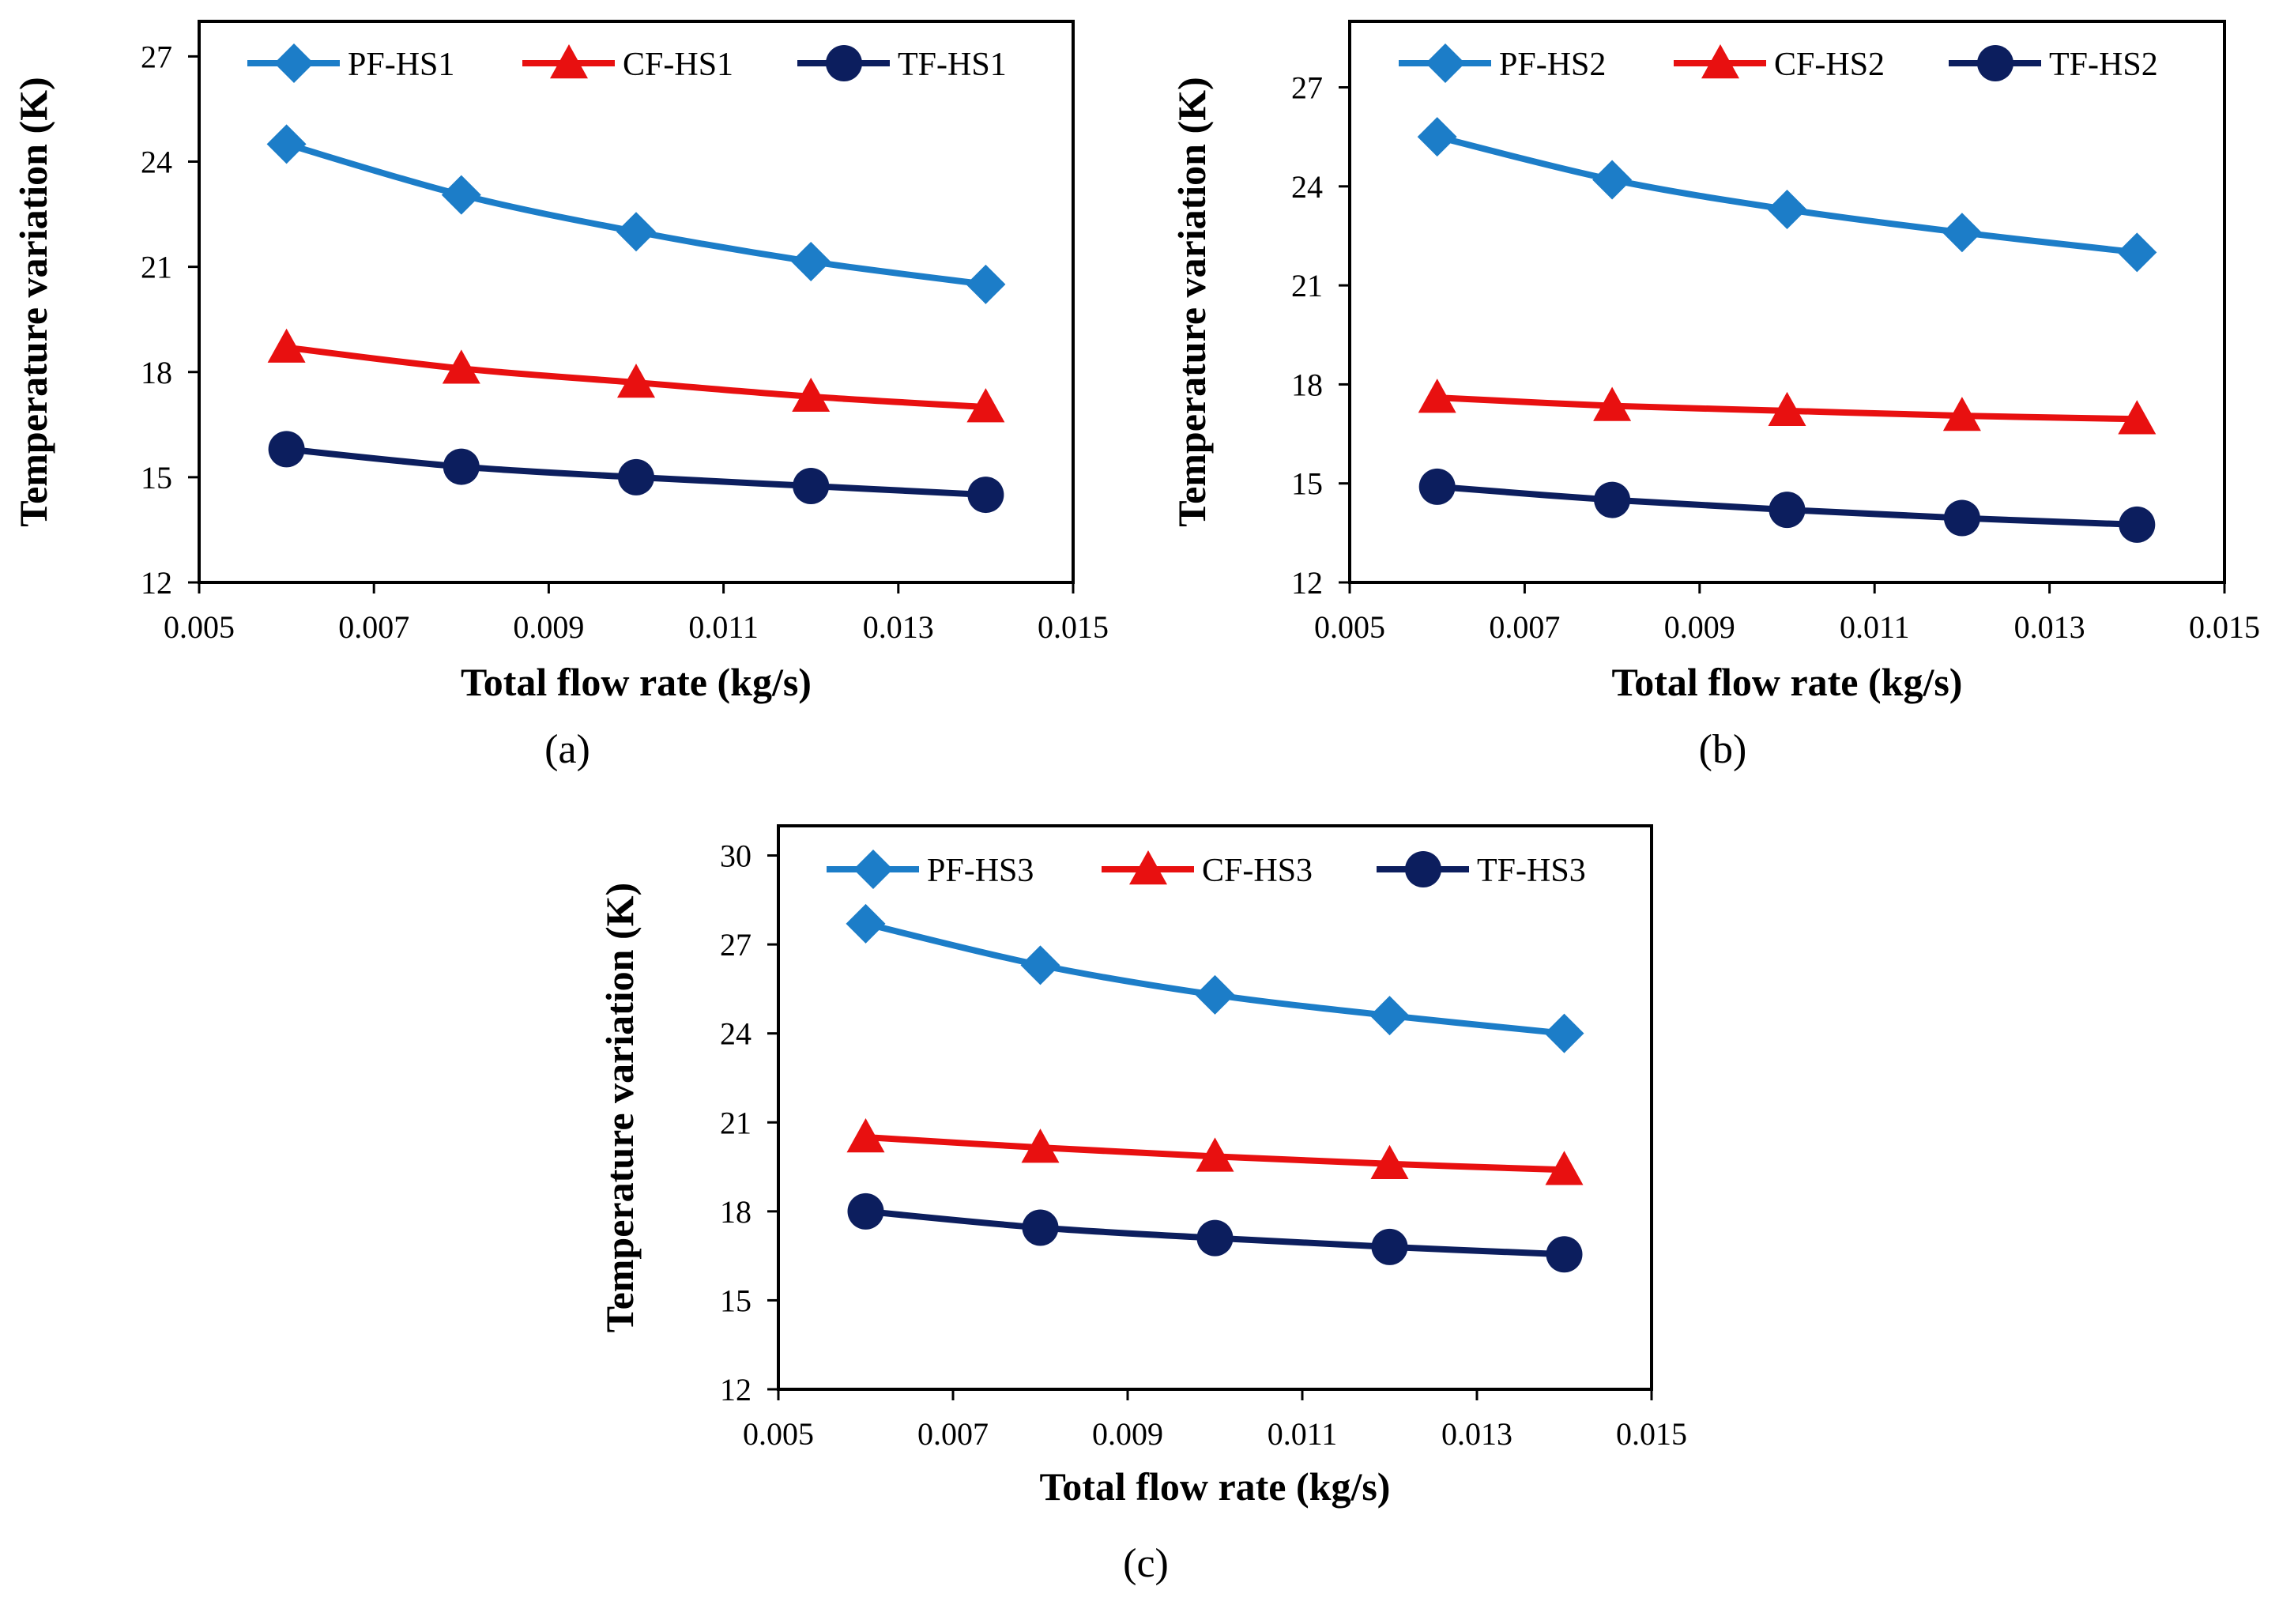  Describe the element at coordinates (2103, 65) in the screenshot. I see `legend-label: TF-HS2` at that location.